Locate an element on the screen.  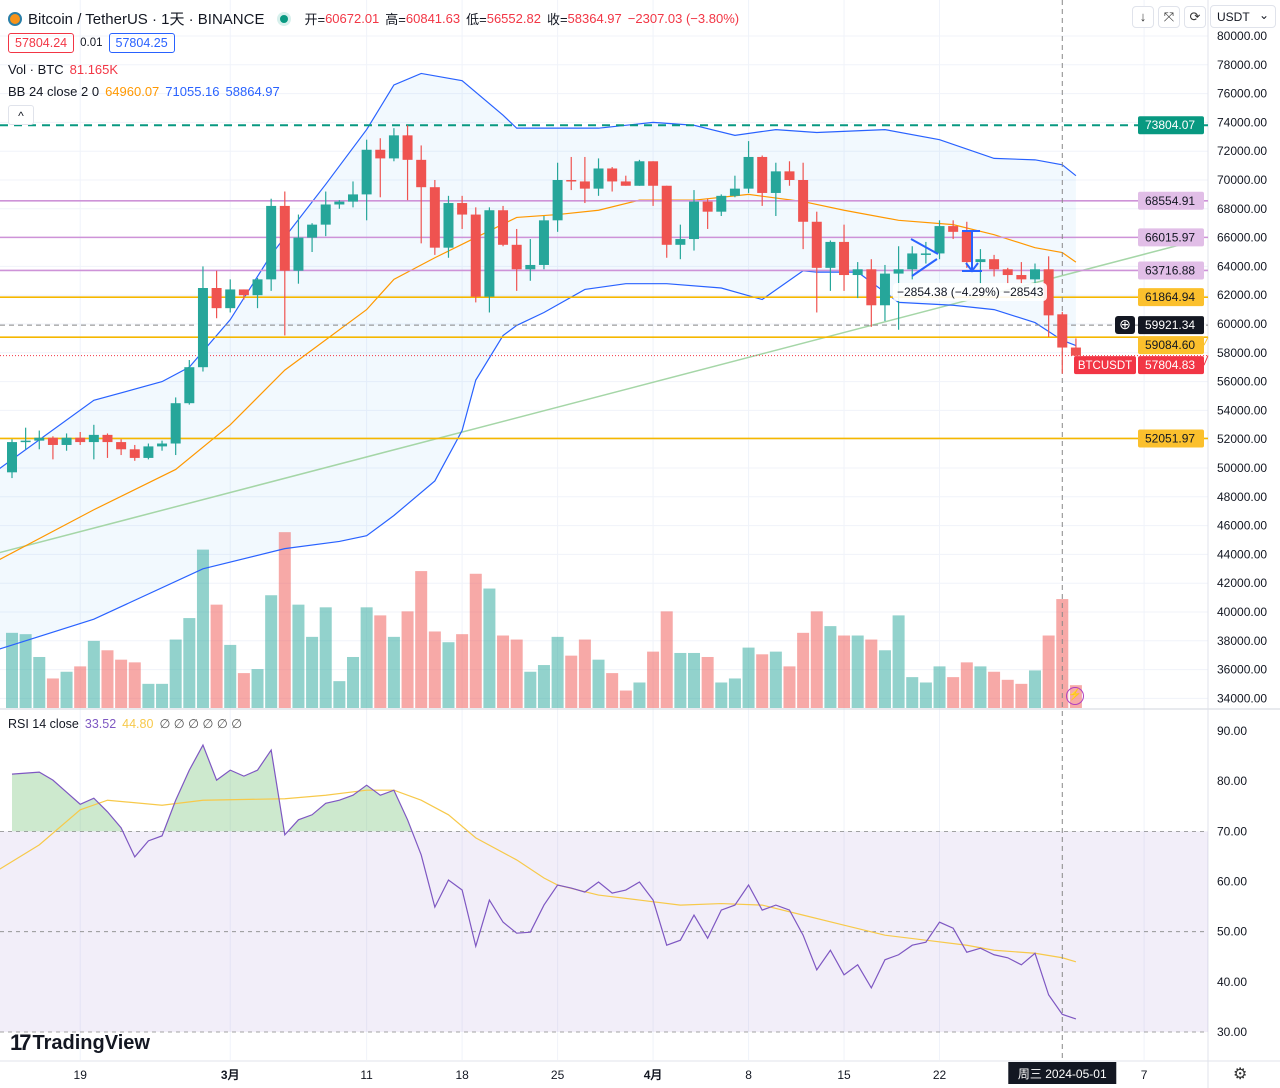
symbol-tag-box is located at coordinates (1105, 365).